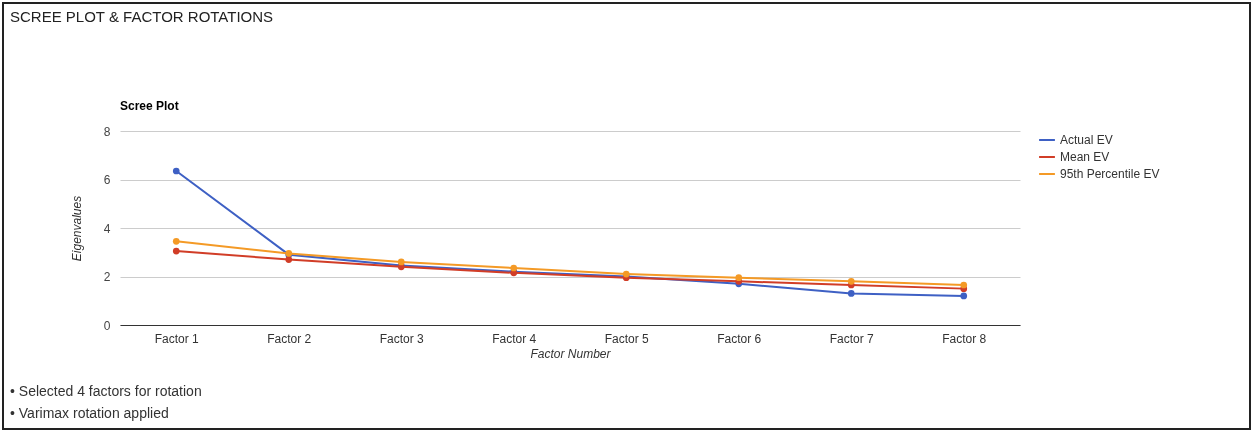  Describe the element at coordinates (627, 338) in the screenshot. I see `x-tick-label: Factor 5` at that location.